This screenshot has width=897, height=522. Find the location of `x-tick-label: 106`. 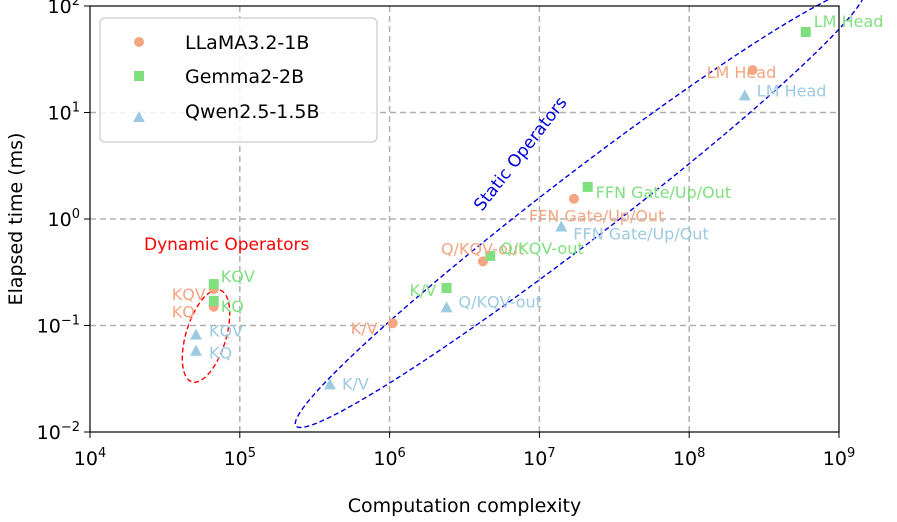

x-tick-label: 106 is located at coordinates (389, 458).